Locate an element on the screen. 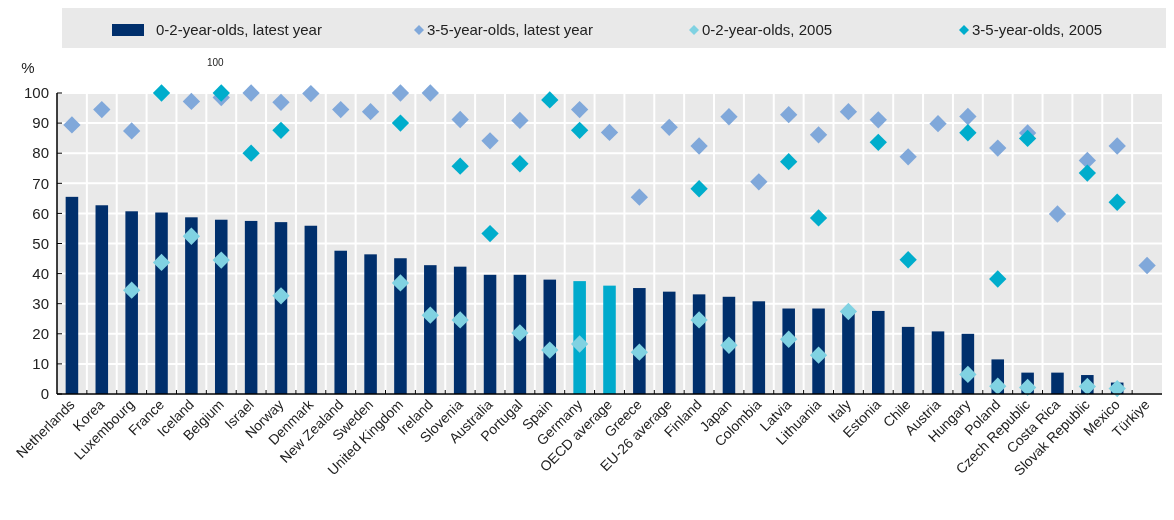 This screenshot has width=1174, height=520. y-tick-label: 100 is located at coordinates (36, 93).